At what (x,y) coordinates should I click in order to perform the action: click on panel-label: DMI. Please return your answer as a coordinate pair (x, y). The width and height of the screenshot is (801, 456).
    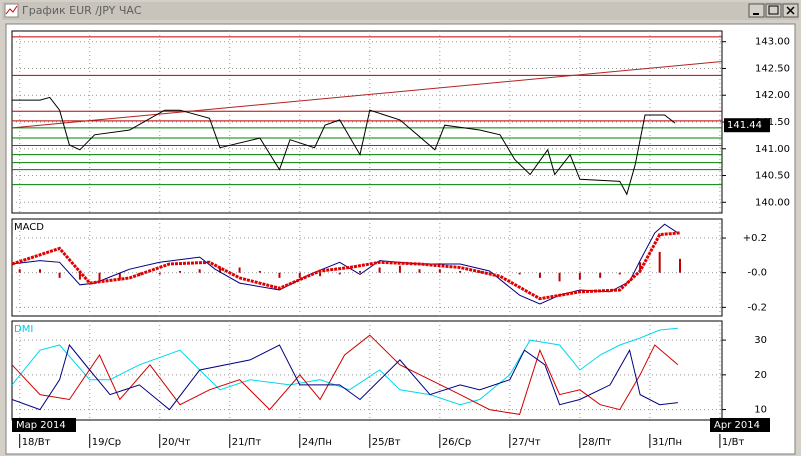
    Looking at the image, I should click on (23, 329).